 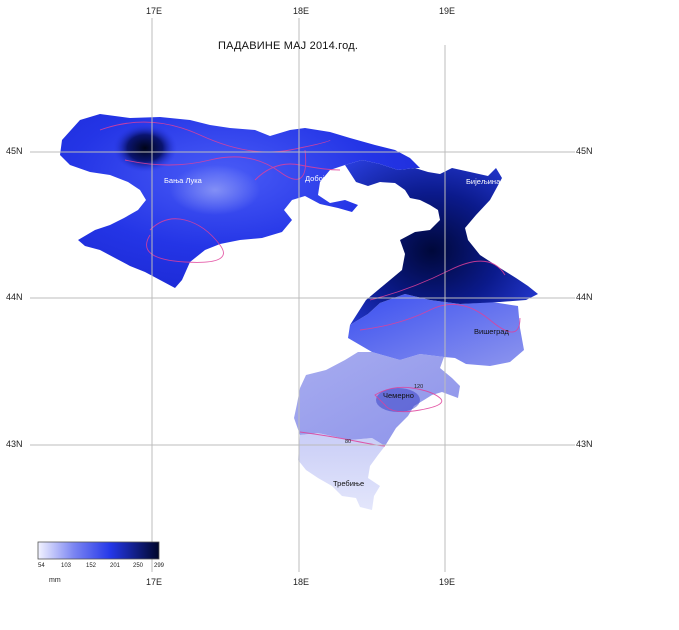 What do you see at coordinates (584, 444) in the screenshot?
I see `latitude-label-right: 43N` at bounding box center [584, 444].